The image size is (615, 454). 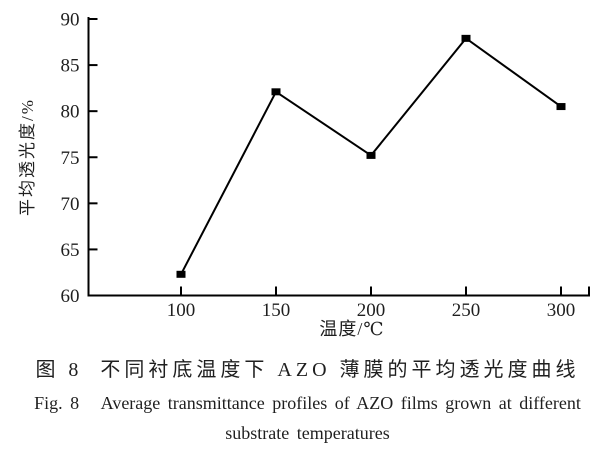 I want to click on y-tick-label: 65, so click(x=70, y=250).